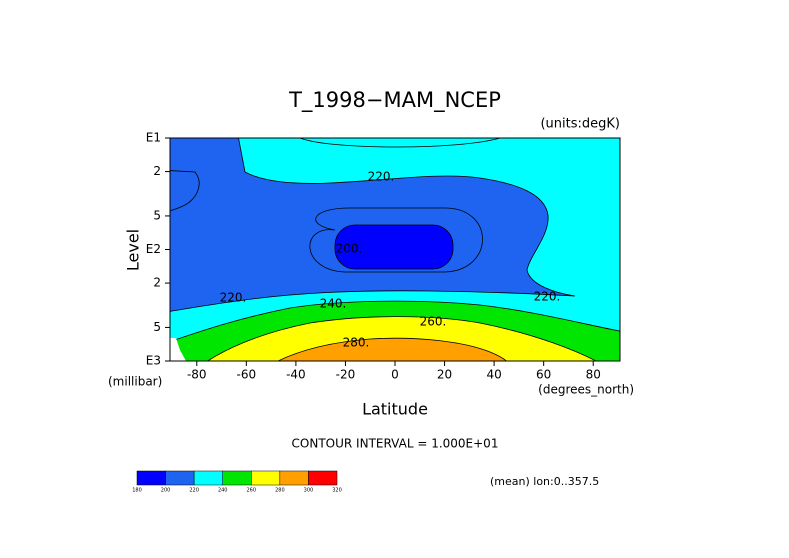 This screenshot has width=789, height=558. What do you see at coordinates (135, 382) in the screenshot?
I see `y-units: (millibar)` at bounding box center [135, 382].